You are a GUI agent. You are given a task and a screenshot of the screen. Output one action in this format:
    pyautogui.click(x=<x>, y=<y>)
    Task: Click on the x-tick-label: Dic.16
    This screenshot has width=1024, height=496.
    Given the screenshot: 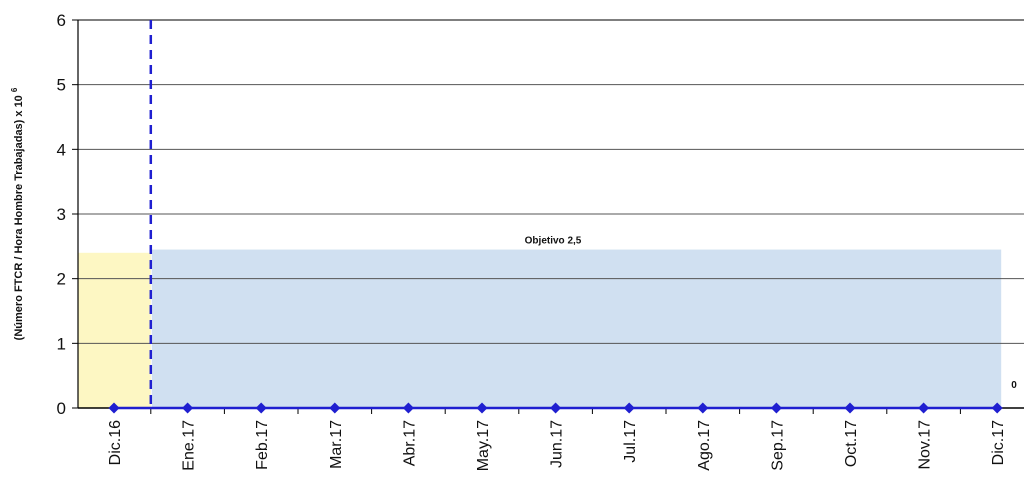 What is the action you would take?
    pyautogui.click(x=115, y=442)
    